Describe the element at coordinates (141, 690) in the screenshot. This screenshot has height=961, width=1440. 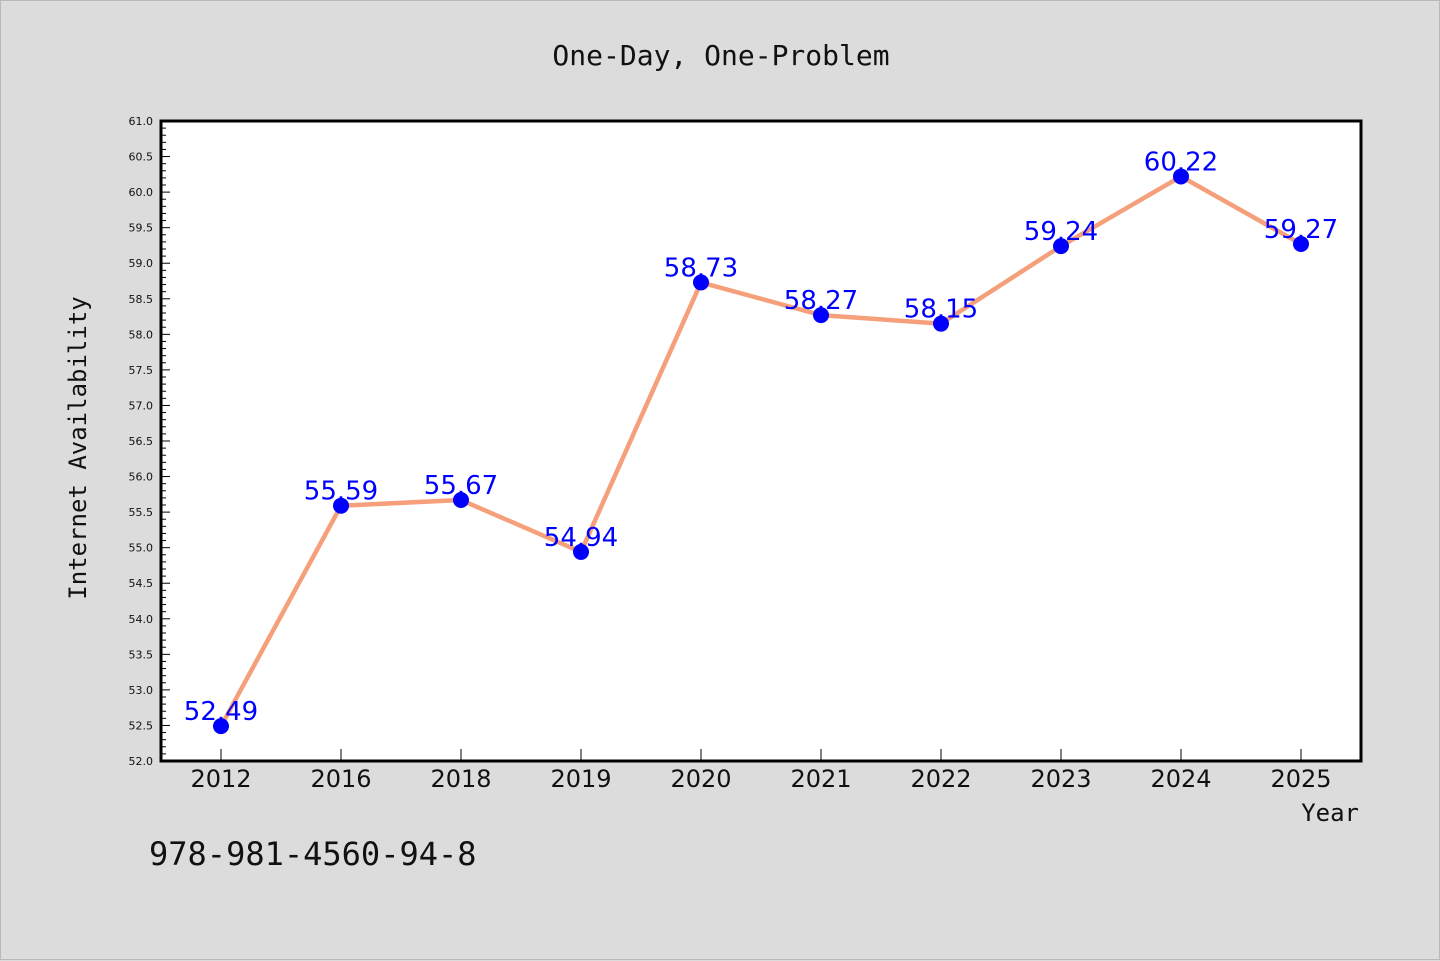
I see `y-tick-label: 53.0` at that location.